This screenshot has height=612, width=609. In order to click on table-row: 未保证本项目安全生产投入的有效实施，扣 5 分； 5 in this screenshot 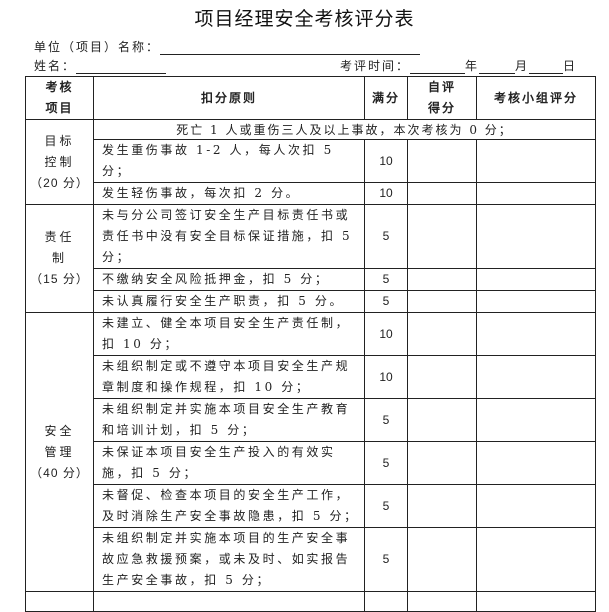, I will do `click(311, 463)`.